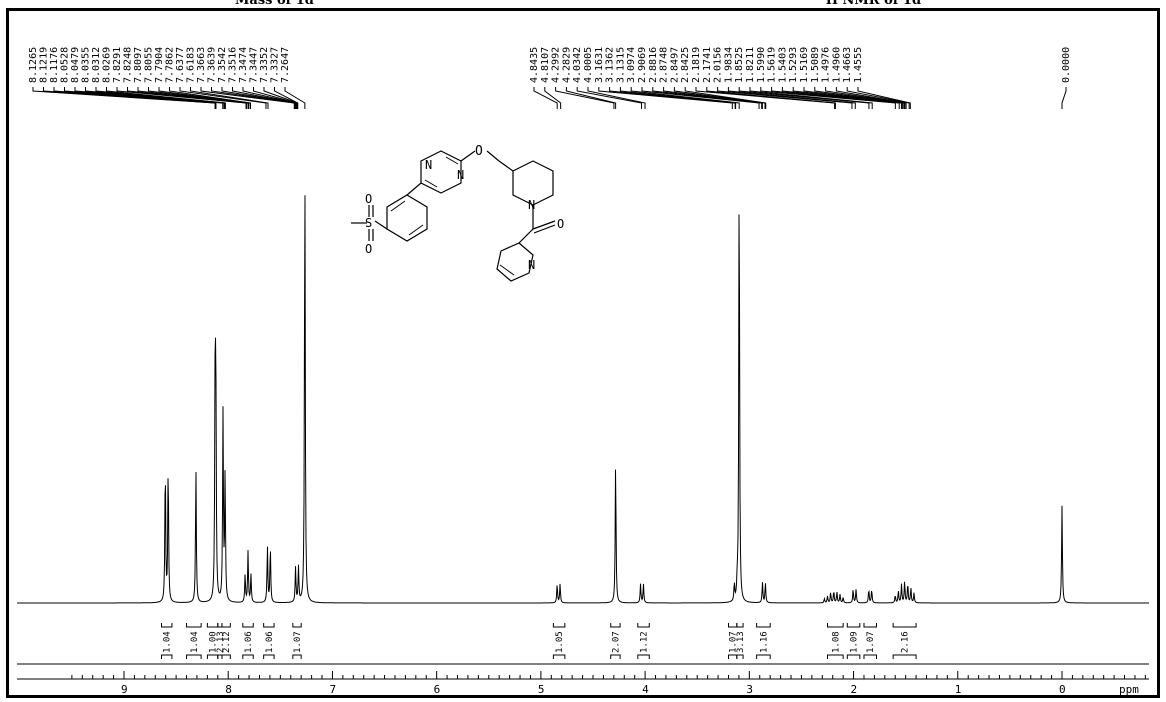  I want to click on peak-label: 2.8497, so click(717, 78).